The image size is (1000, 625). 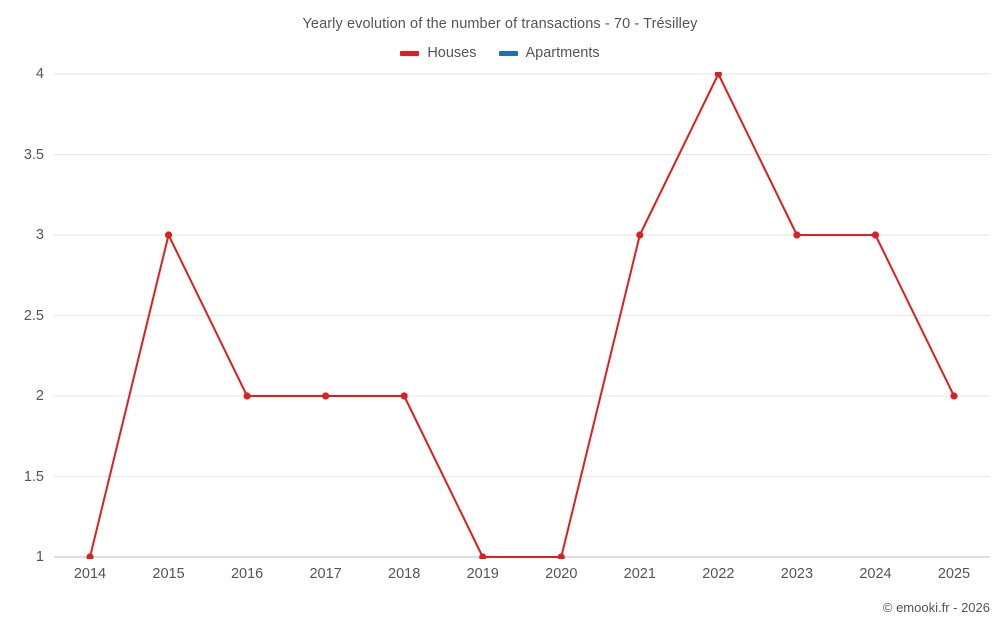 I want to click on x-tick-label: 2015, so click(x=168, y=574).